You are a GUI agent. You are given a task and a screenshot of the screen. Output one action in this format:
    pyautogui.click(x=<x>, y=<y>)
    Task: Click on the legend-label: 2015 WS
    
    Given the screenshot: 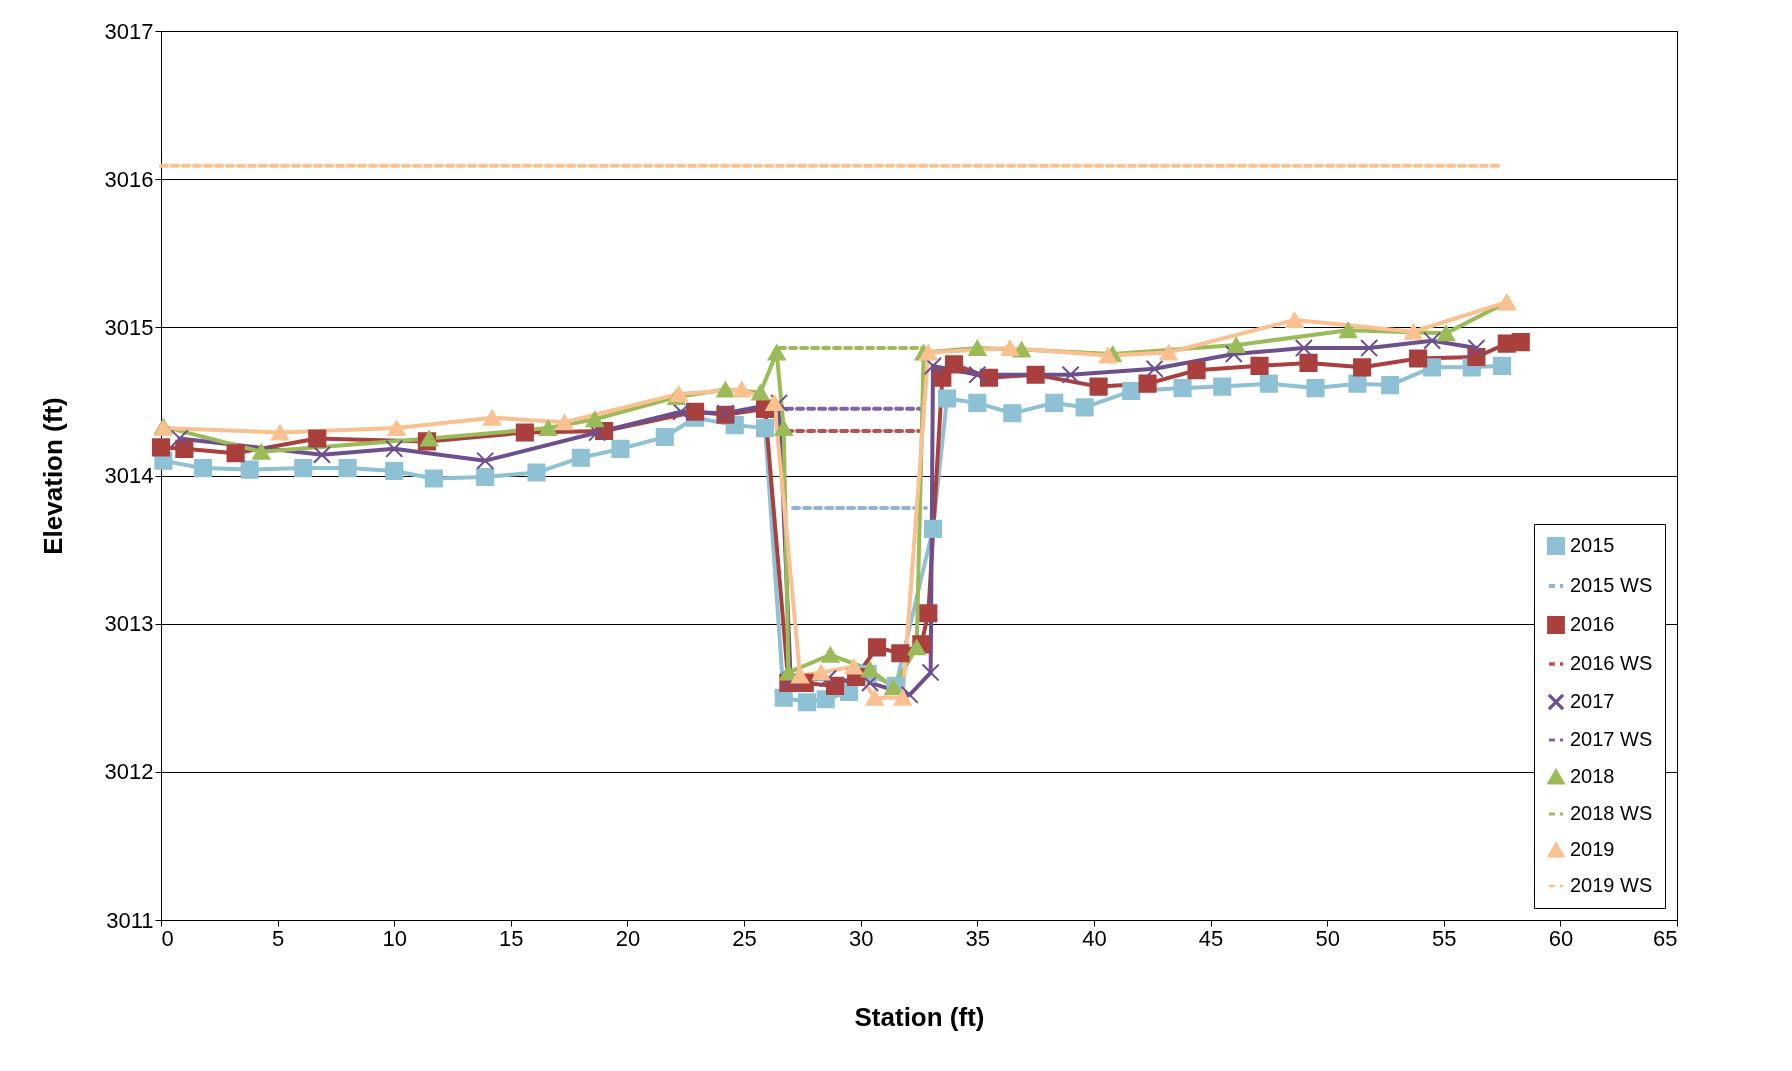 What is the action you would take?
    pyautogui.click(x=1611, y=585)
    